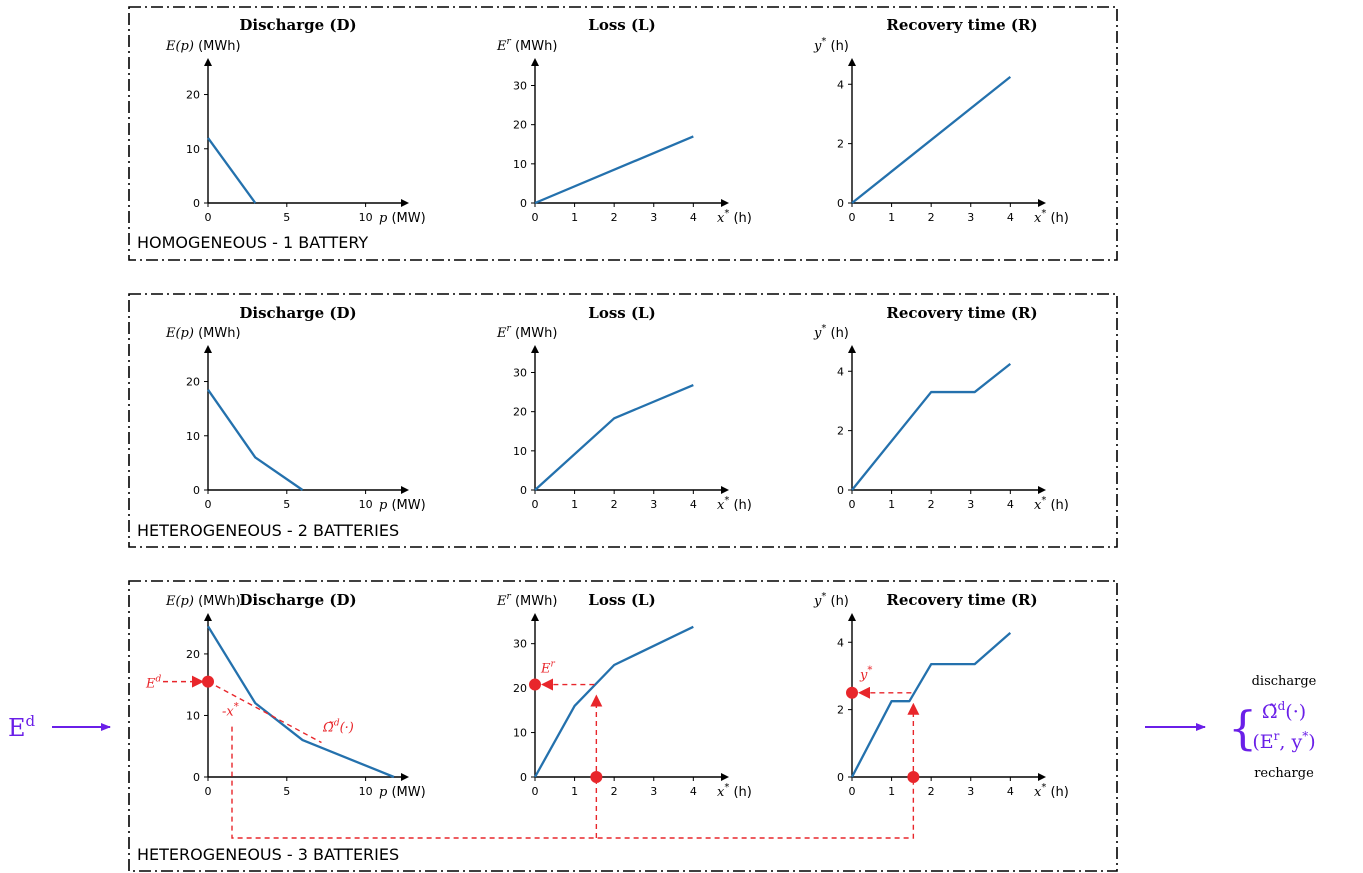 The width and height of the screenshot is (1363, 873). Describe the element at coordinates (295, 408) in the screenshot. I see `chart-2-D: Discharge (D) 0 5 10 0 10 20 E(p) (MWh) p (MW)` at that location.